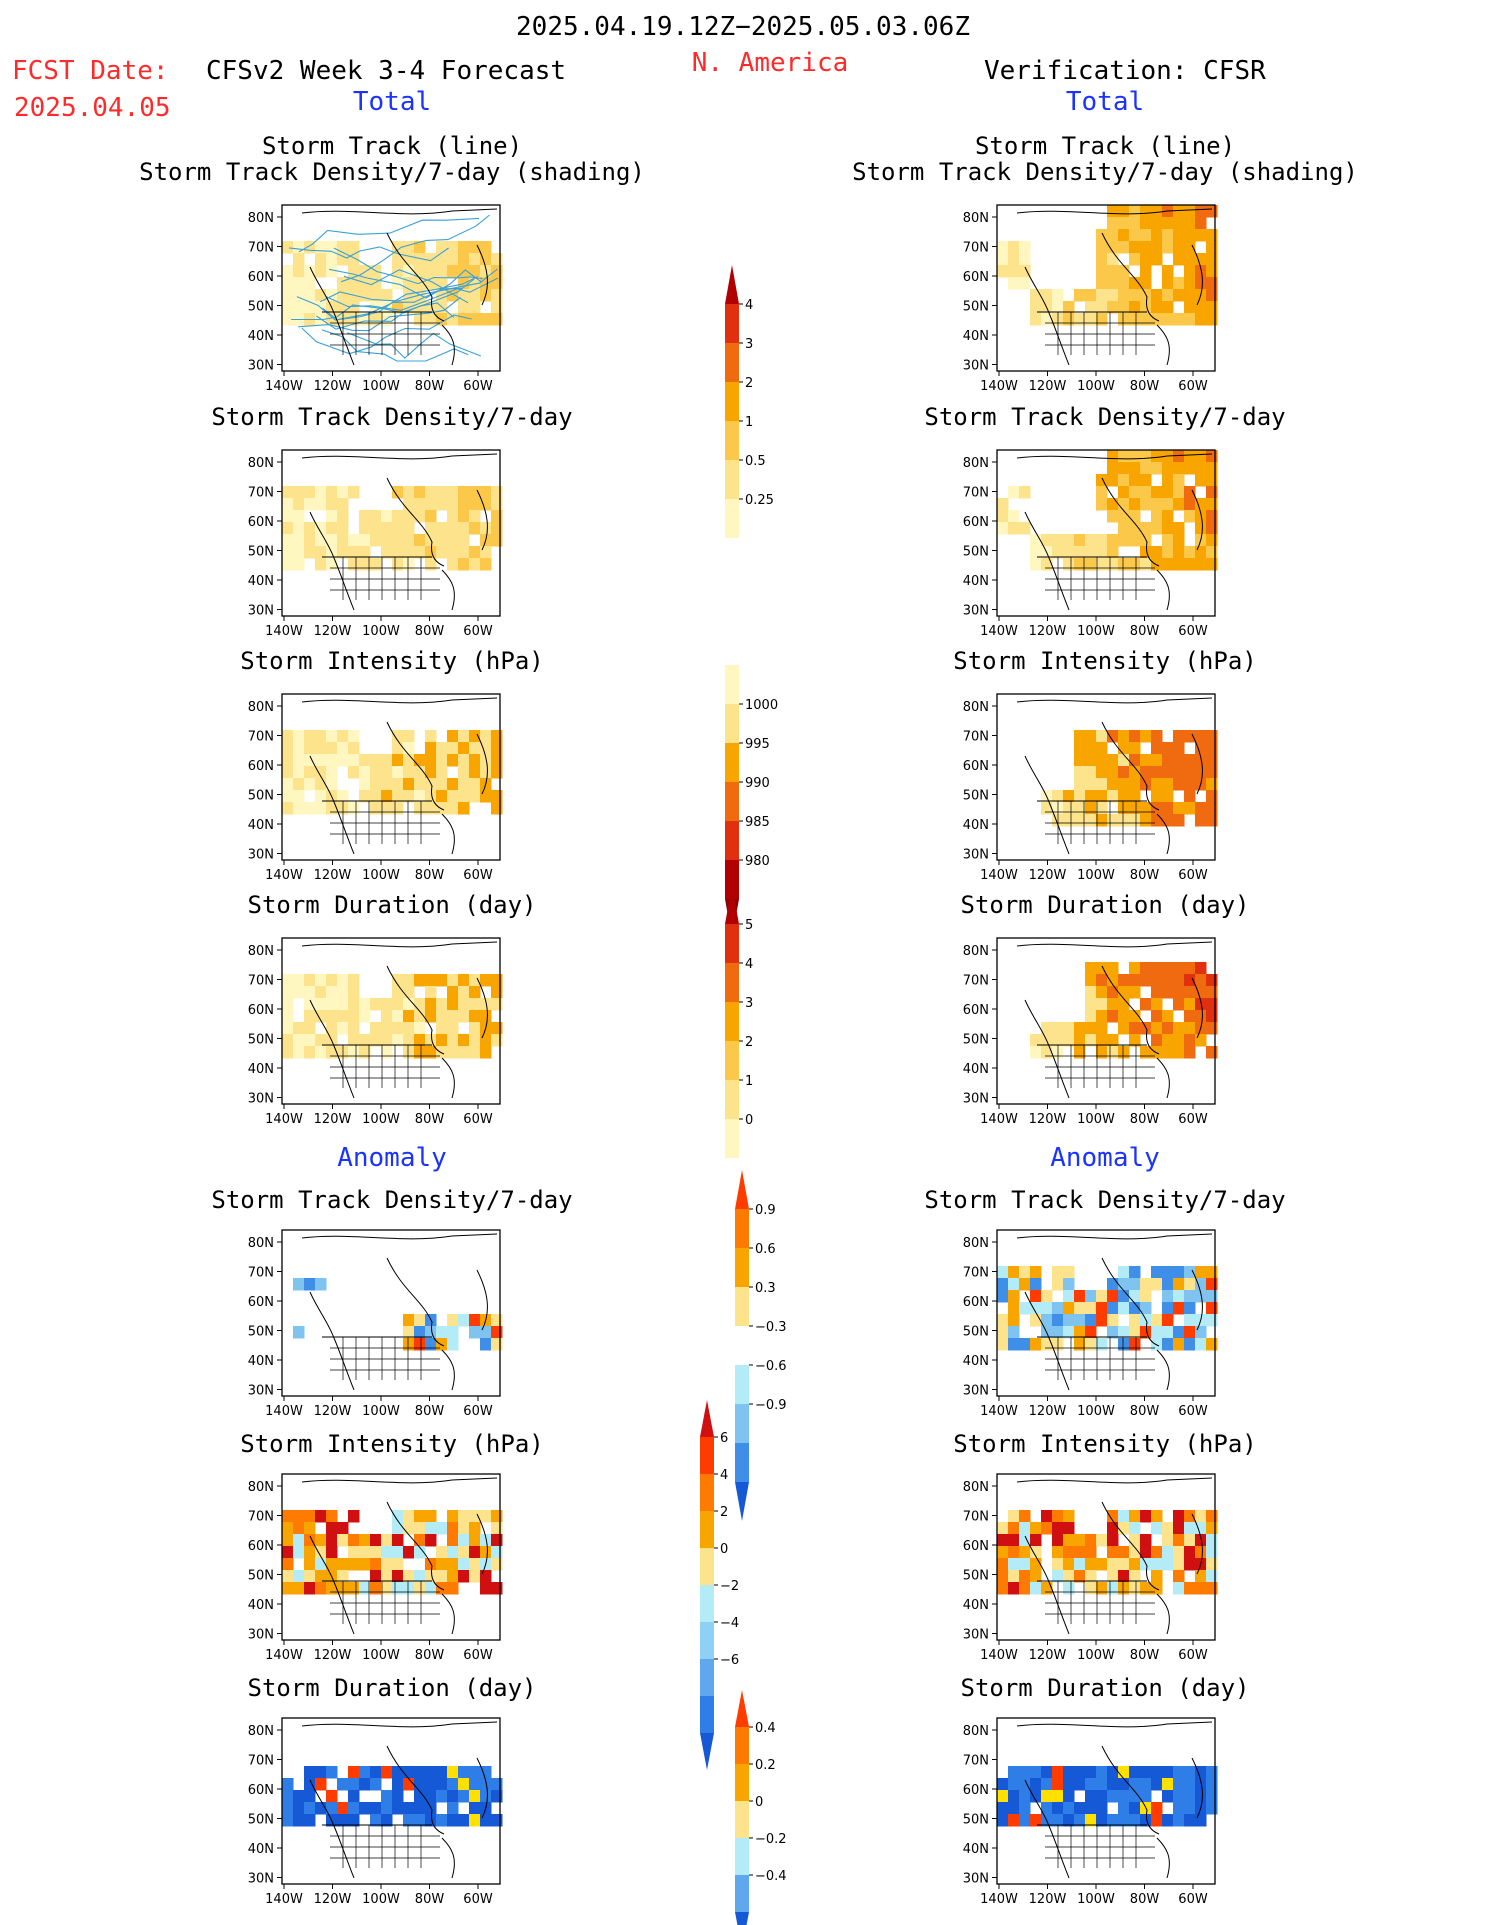 The height and width of the screenshot is (1925, 1487). Describe the element at coordinates (392, 304) in the screenshot. I see `storm-track-line` at that location.